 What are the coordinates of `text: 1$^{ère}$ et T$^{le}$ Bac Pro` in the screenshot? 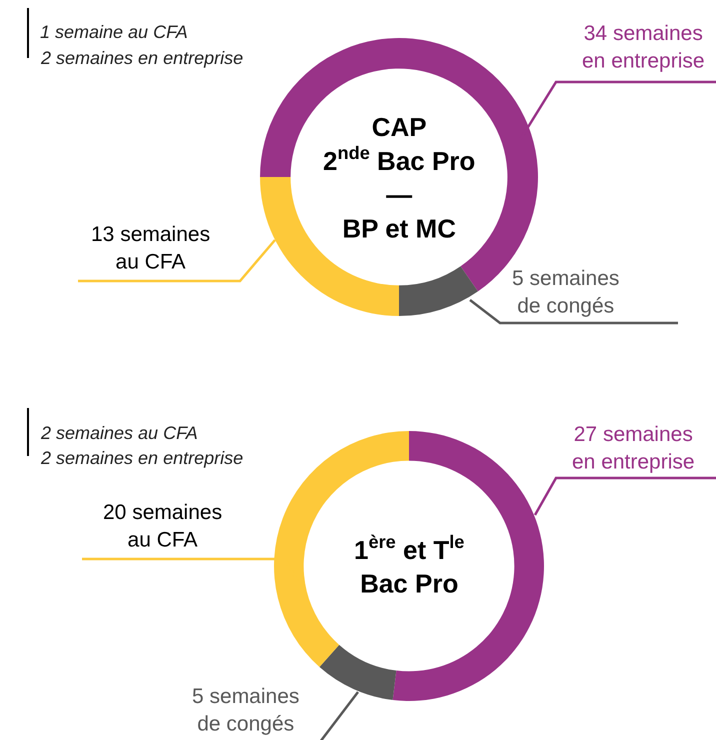 It's located at (409, 565).